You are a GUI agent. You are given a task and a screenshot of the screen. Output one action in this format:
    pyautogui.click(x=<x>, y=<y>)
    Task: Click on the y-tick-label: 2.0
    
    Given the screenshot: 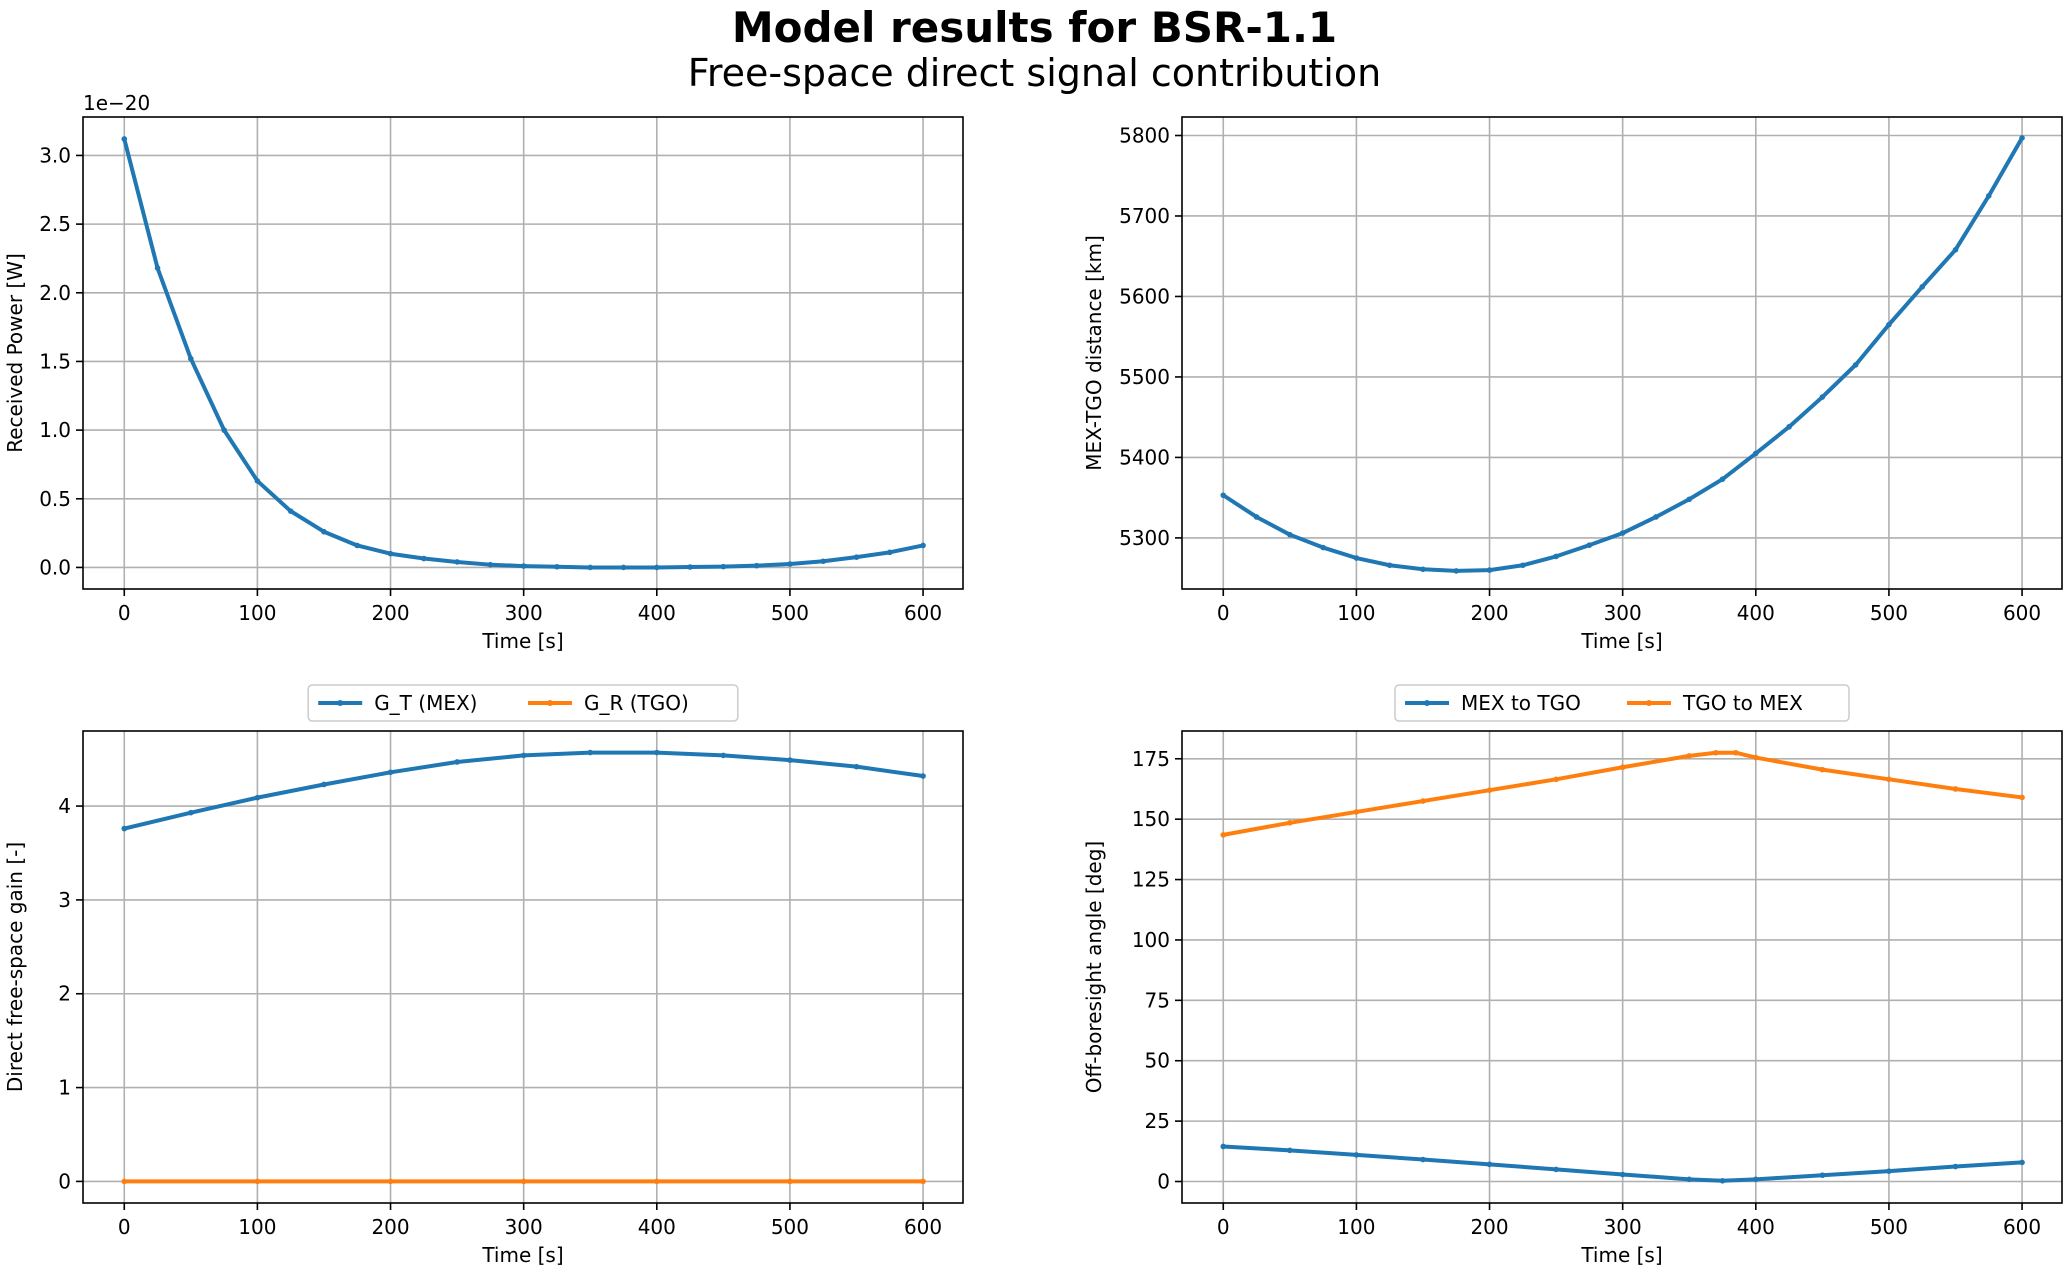 What is the action you would take?
    pyautogui.click(x=55, y=293)
    